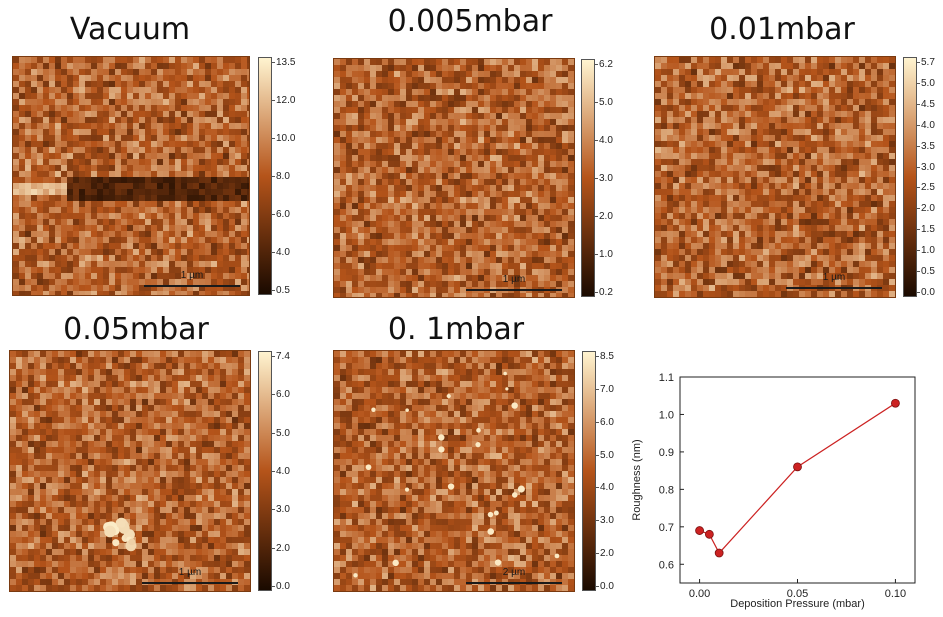  What do you see at coordinates (666, 490) in the screenshot?
I see `y-tick-label: 0.8` at bounding box center [666, 490].